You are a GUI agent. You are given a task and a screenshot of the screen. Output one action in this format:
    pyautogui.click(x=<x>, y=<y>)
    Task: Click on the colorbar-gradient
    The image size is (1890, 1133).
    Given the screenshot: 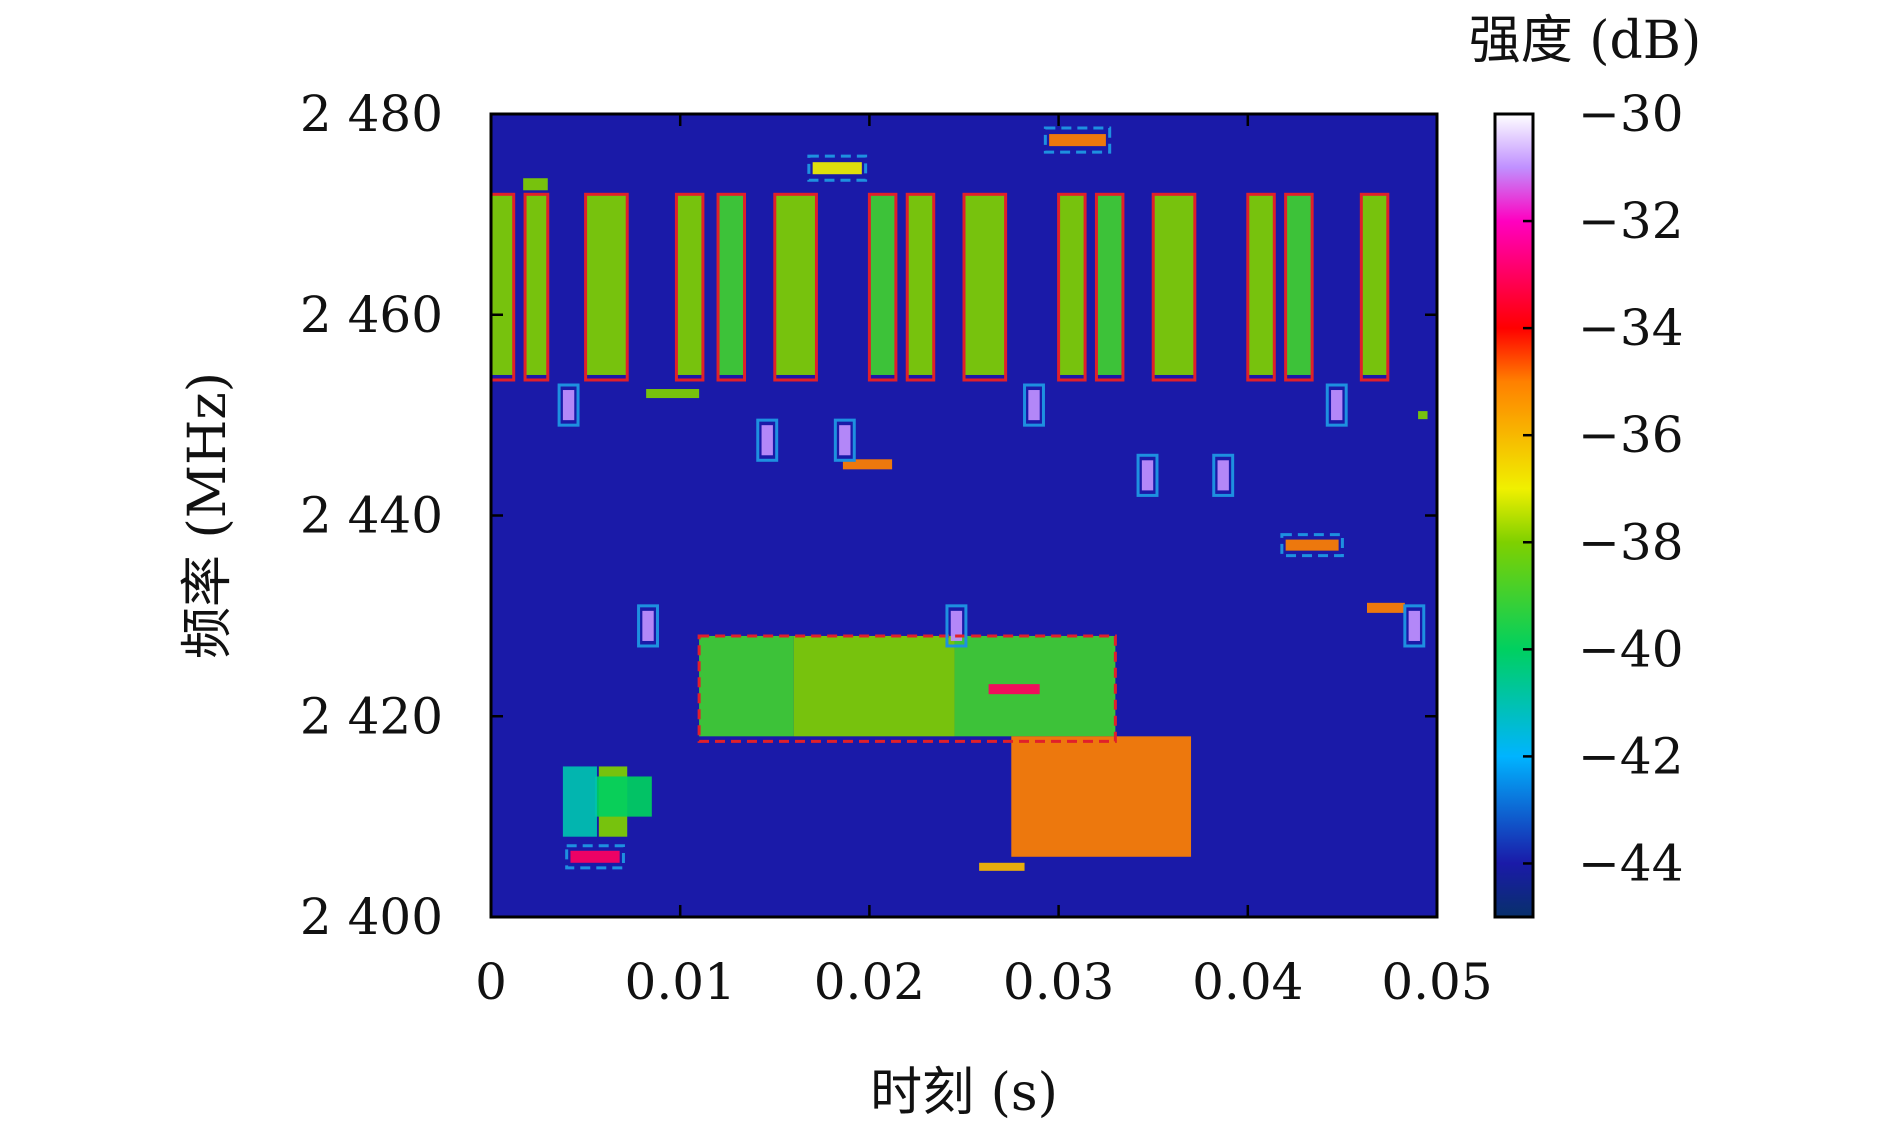 What is the action you would take?
    pyautogui.click(x=1514, y=515)
    